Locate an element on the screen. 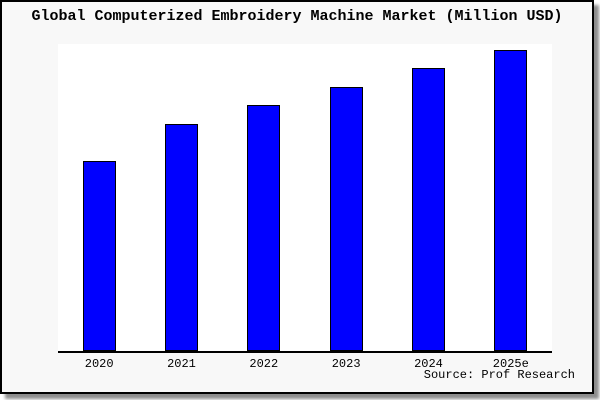  bar-slot-2020 is located at coordinates (99, 197).